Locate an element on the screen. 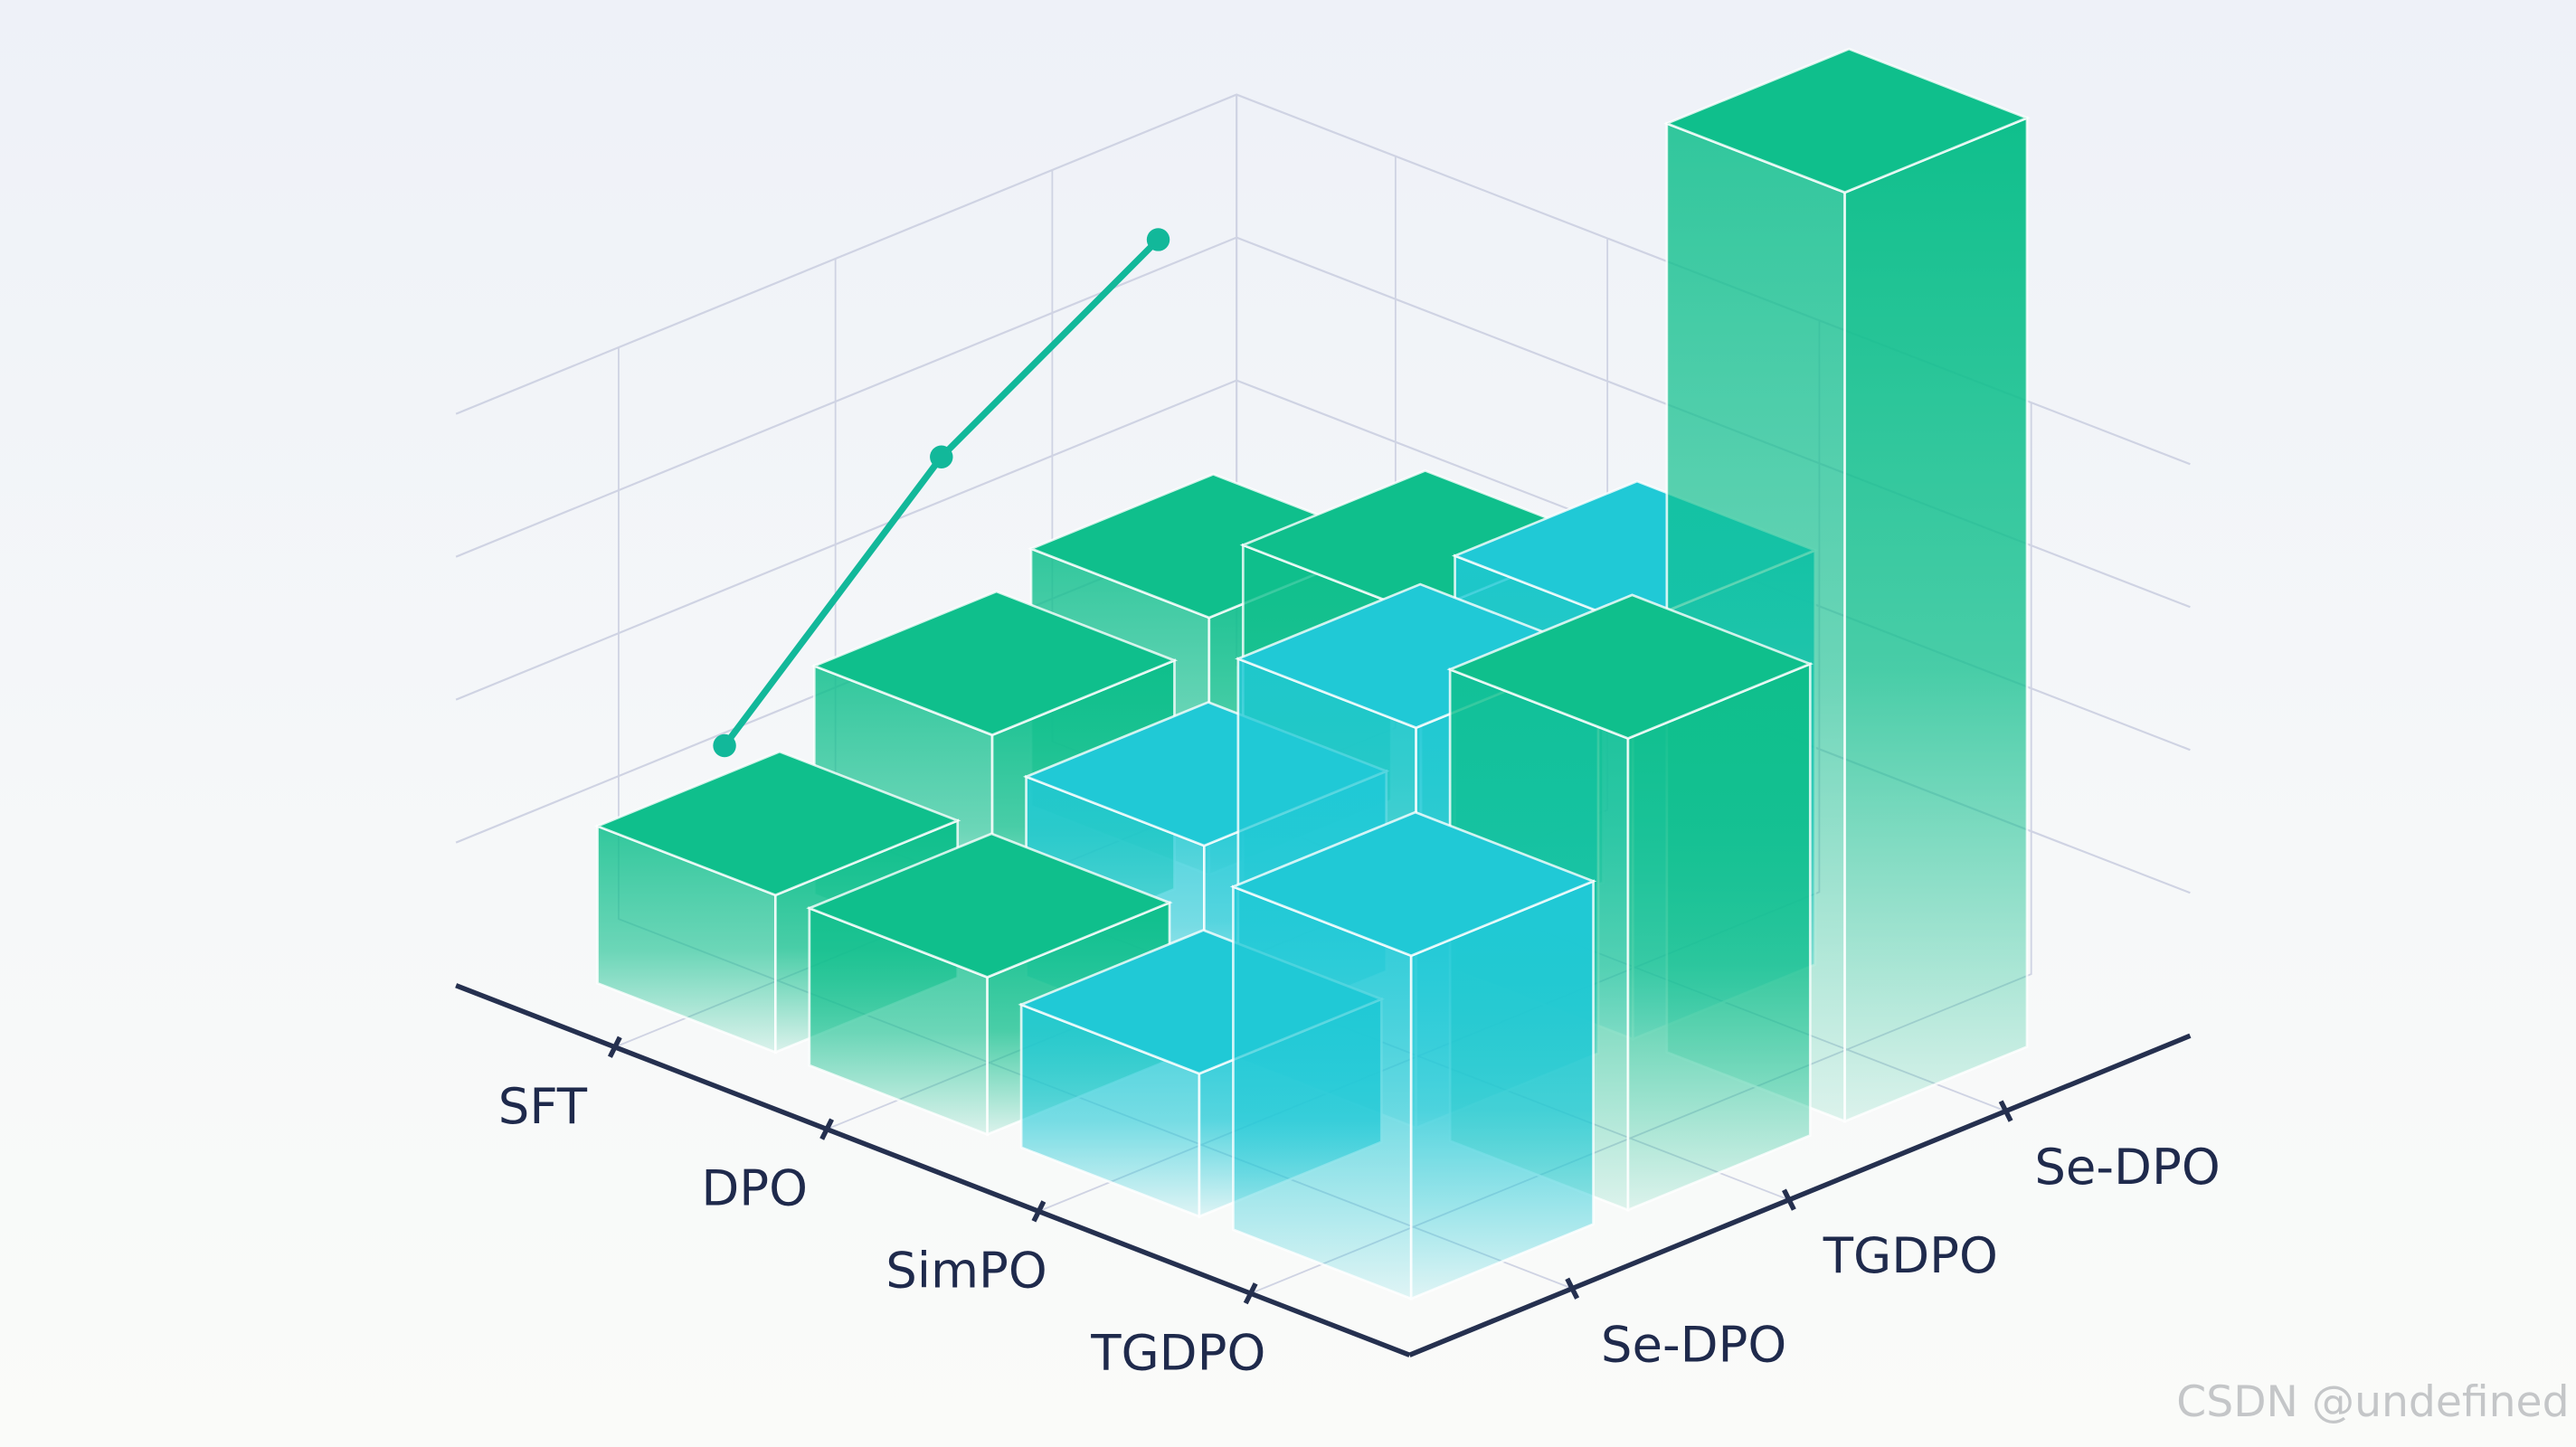 Image resolution: width=2576 pixels, height=1447 pixels. y-axis-line is located at coordinates (1800, 1195).